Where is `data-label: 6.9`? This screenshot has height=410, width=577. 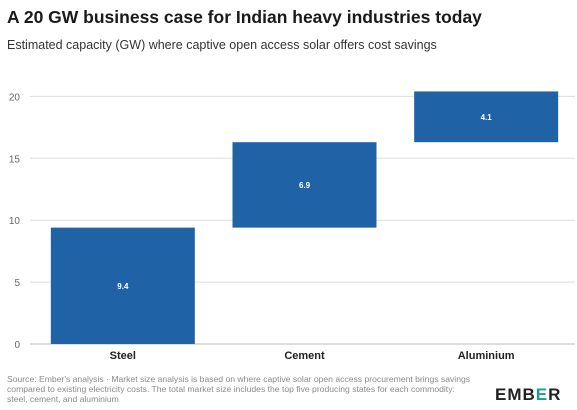
data-label: 6.9 is located at coordinates (305, 185).